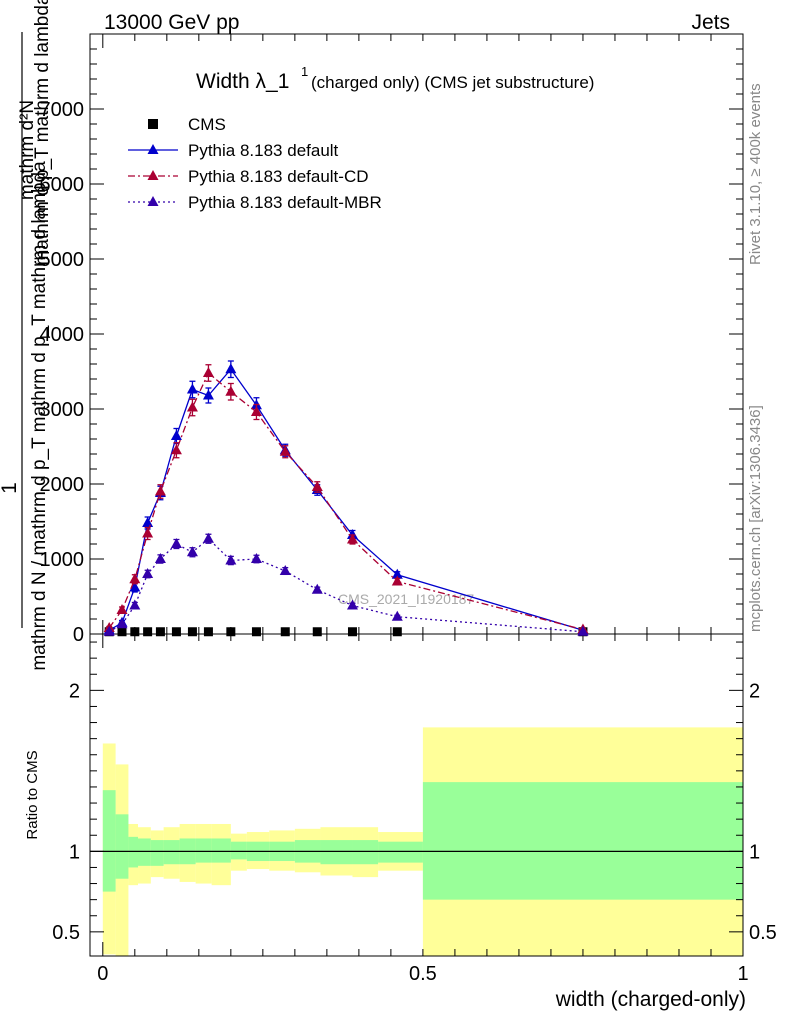 This screenshot has width=786, height=1024. What do you see at coordinates (102, 974) in the screenshot?
I see `x-tick-label: 0` at bounding box center [102, 974].